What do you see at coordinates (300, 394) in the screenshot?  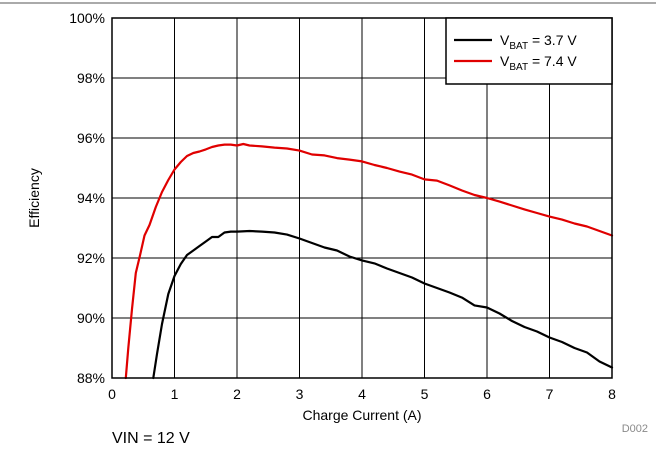 I see `x-tick-label: 3` at bounding box center [300, 394].